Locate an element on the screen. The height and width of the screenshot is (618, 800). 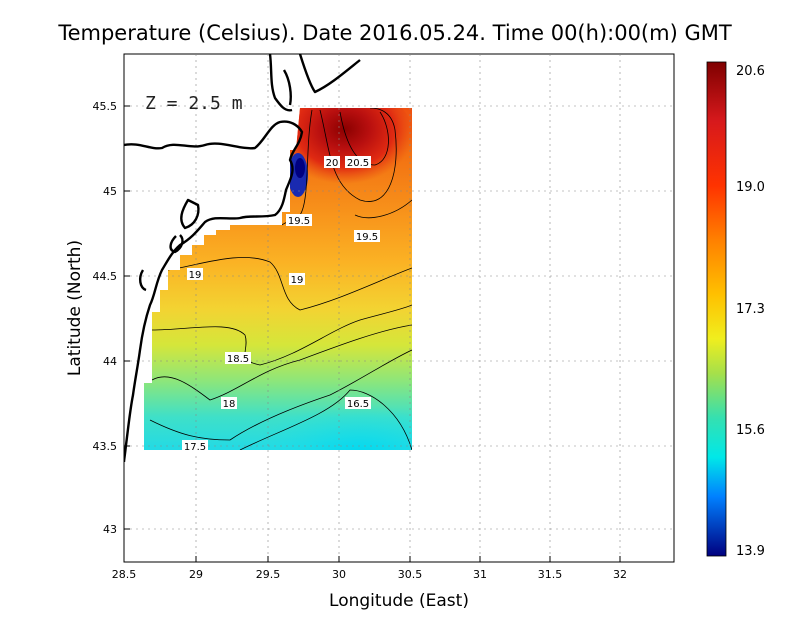
y-tick-label: 43.5 is located at coordinates (105, 446).